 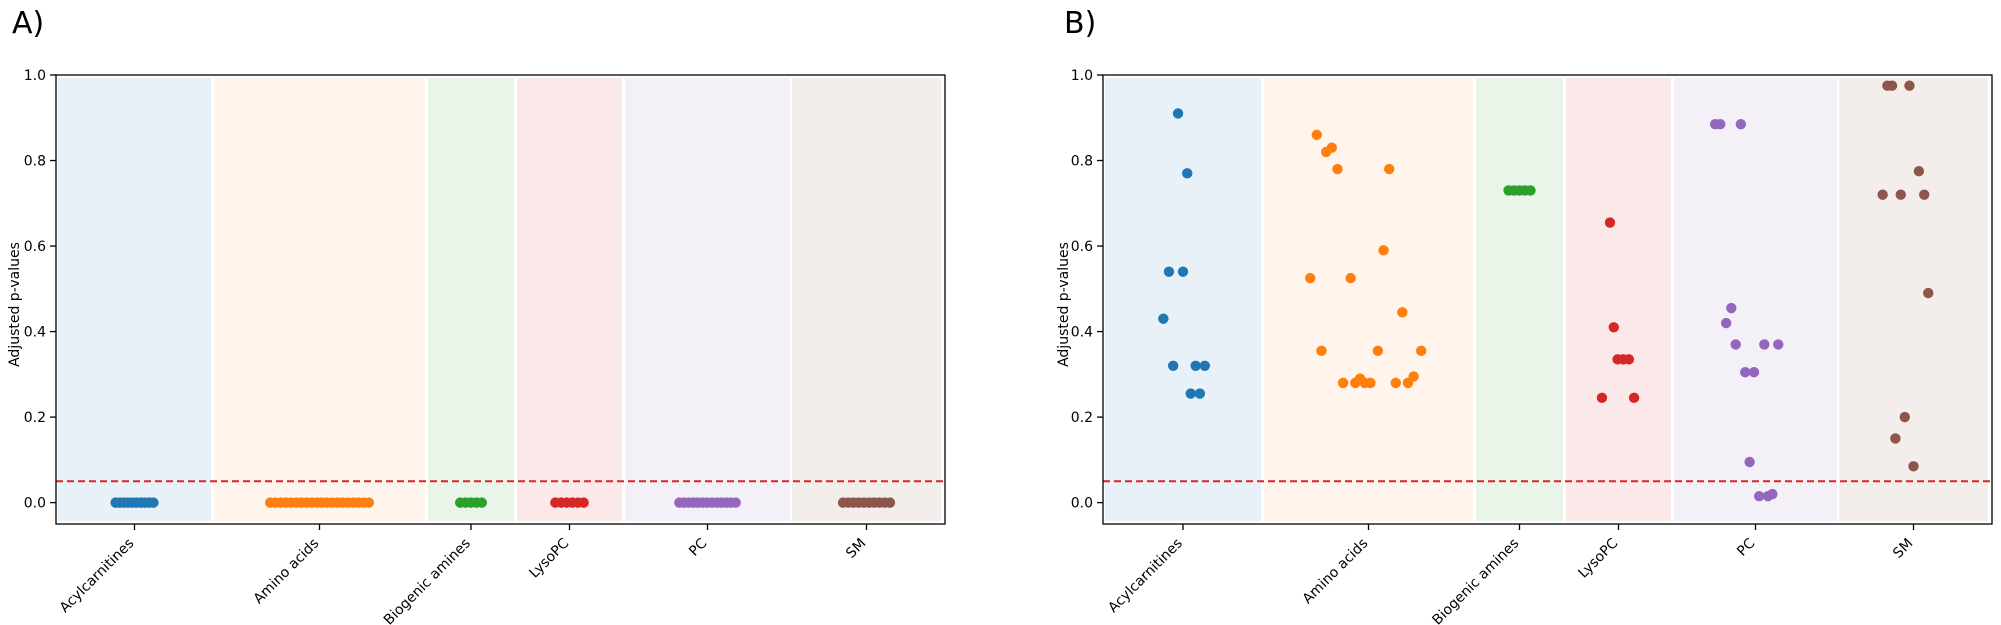 I want to click on panel-label: A), so click(x=28, y=23).